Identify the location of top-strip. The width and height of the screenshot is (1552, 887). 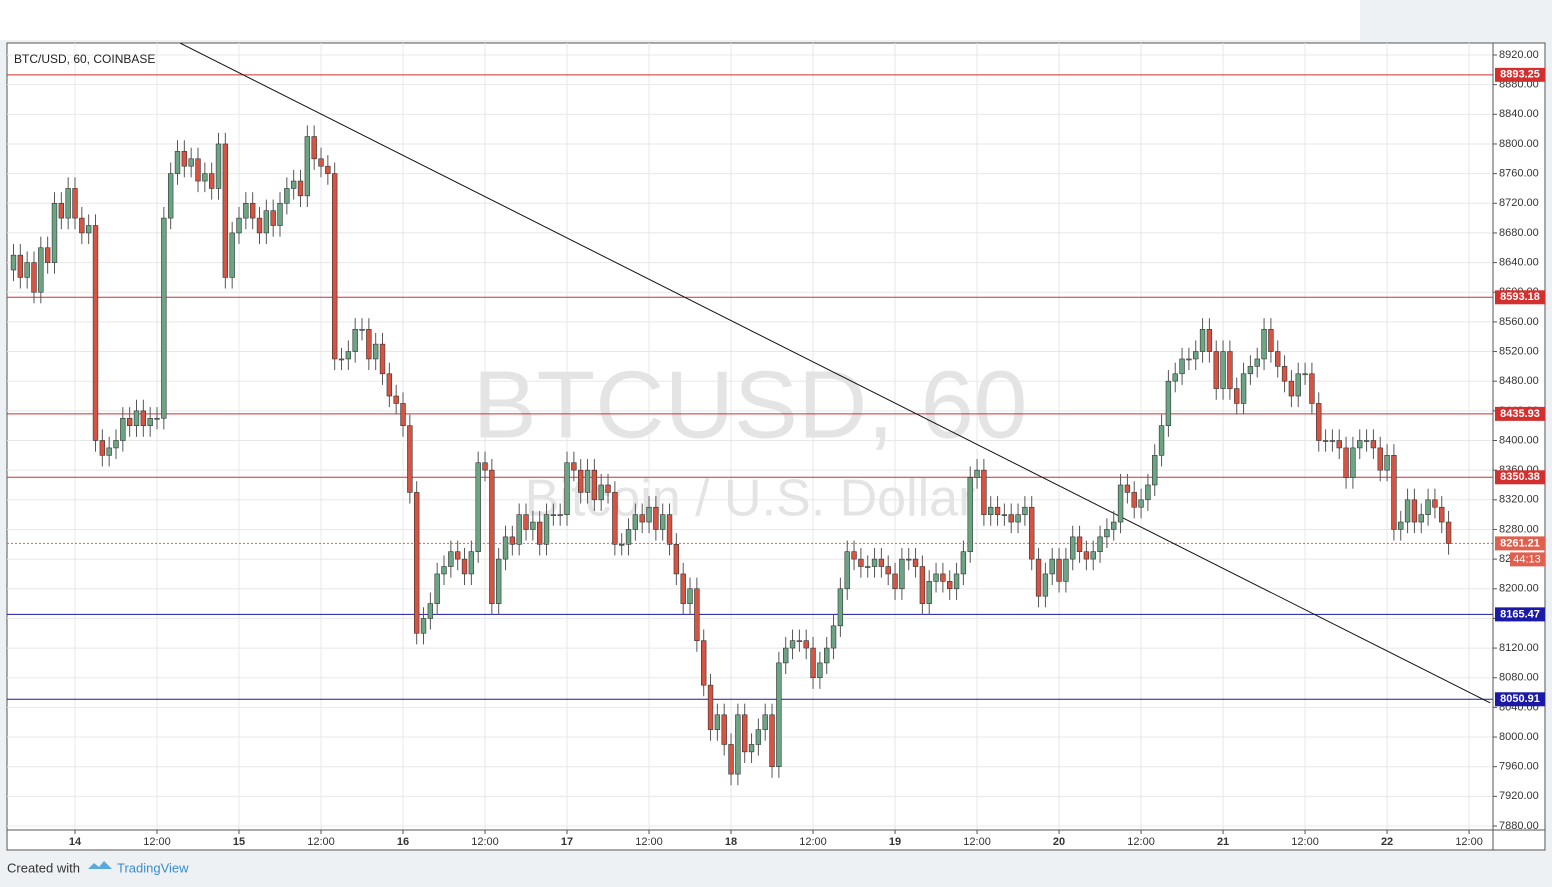
(680, 20).